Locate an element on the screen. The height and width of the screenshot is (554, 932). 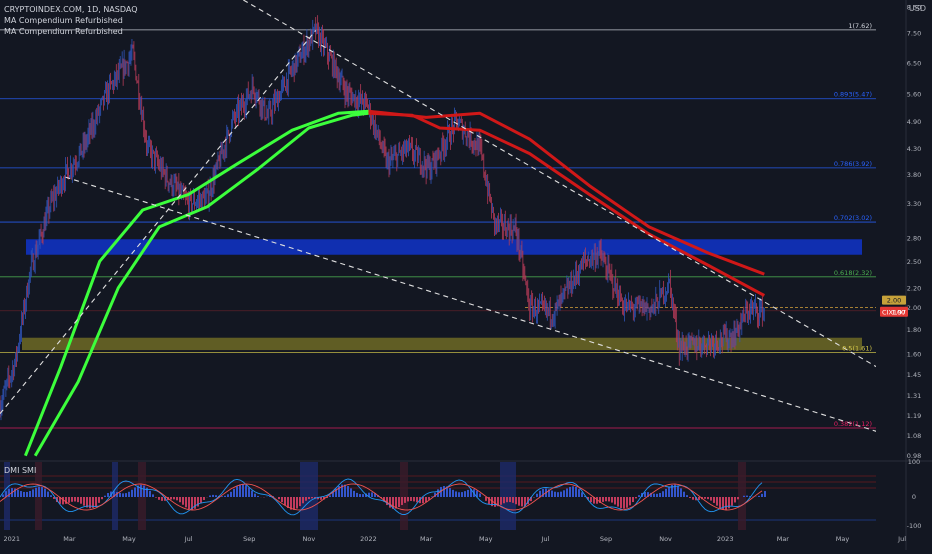
y-tick-4: 4.90 is located at coordinates (914, 122).